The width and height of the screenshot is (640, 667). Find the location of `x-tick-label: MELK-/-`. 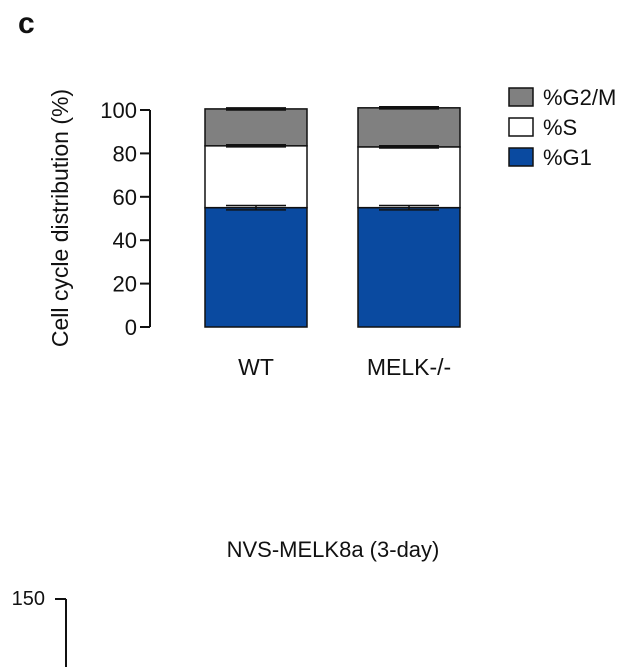

x-tick-label: MELK-/- is located at coordinates (409, 367).